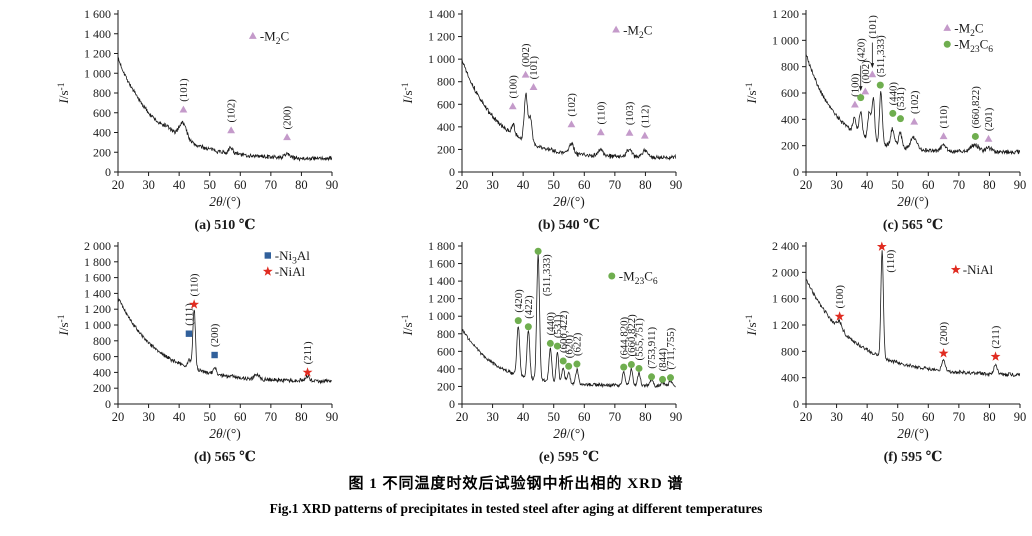  I want to click on peak-label: (200), so click(288, 118).